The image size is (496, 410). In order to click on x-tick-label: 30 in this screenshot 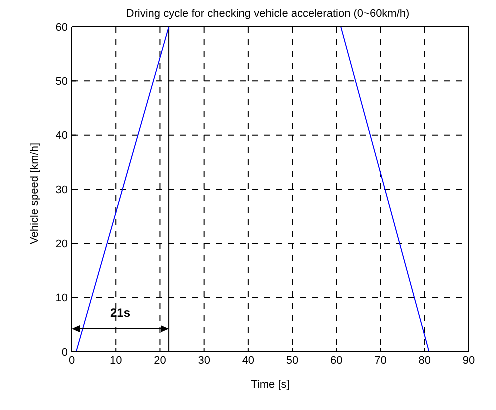, I will do `click(204, 360)`.